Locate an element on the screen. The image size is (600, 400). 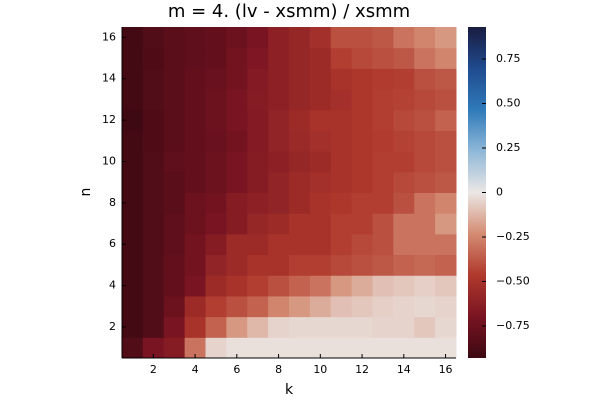
colorbar is located at coordinates (477, 192).